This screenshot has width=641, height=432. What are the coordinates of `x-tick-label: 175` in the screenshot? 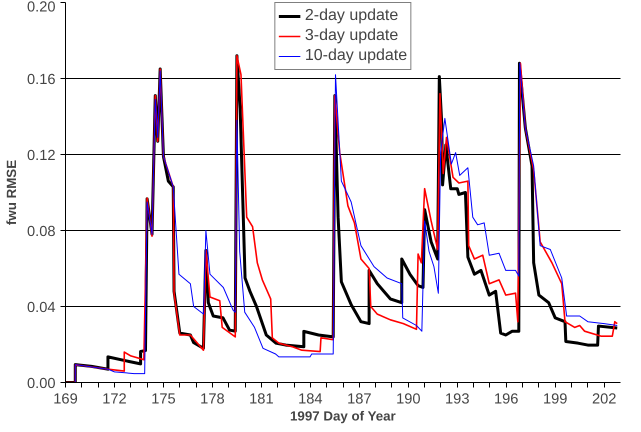 It's located at (163, 400).